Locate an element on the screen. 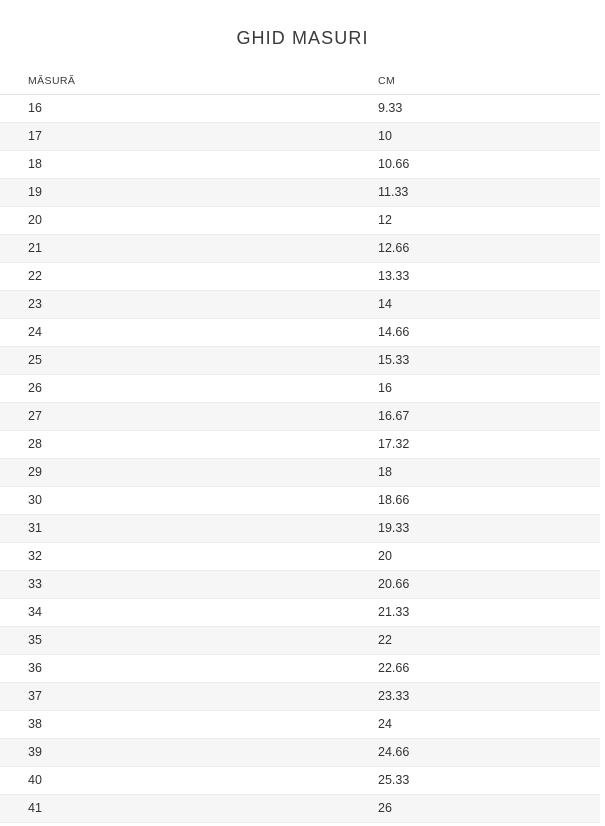 The image size is (605, 826). table-cell-cm: 25.33 is located at coordinates (475, 780).